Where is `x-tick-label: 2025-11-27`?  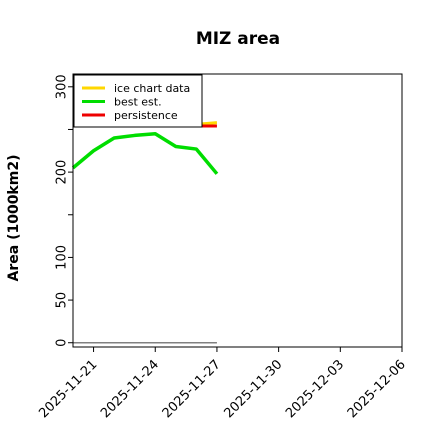 x-tick-label: 2025-11-27 is located at coordinates (192, 389).